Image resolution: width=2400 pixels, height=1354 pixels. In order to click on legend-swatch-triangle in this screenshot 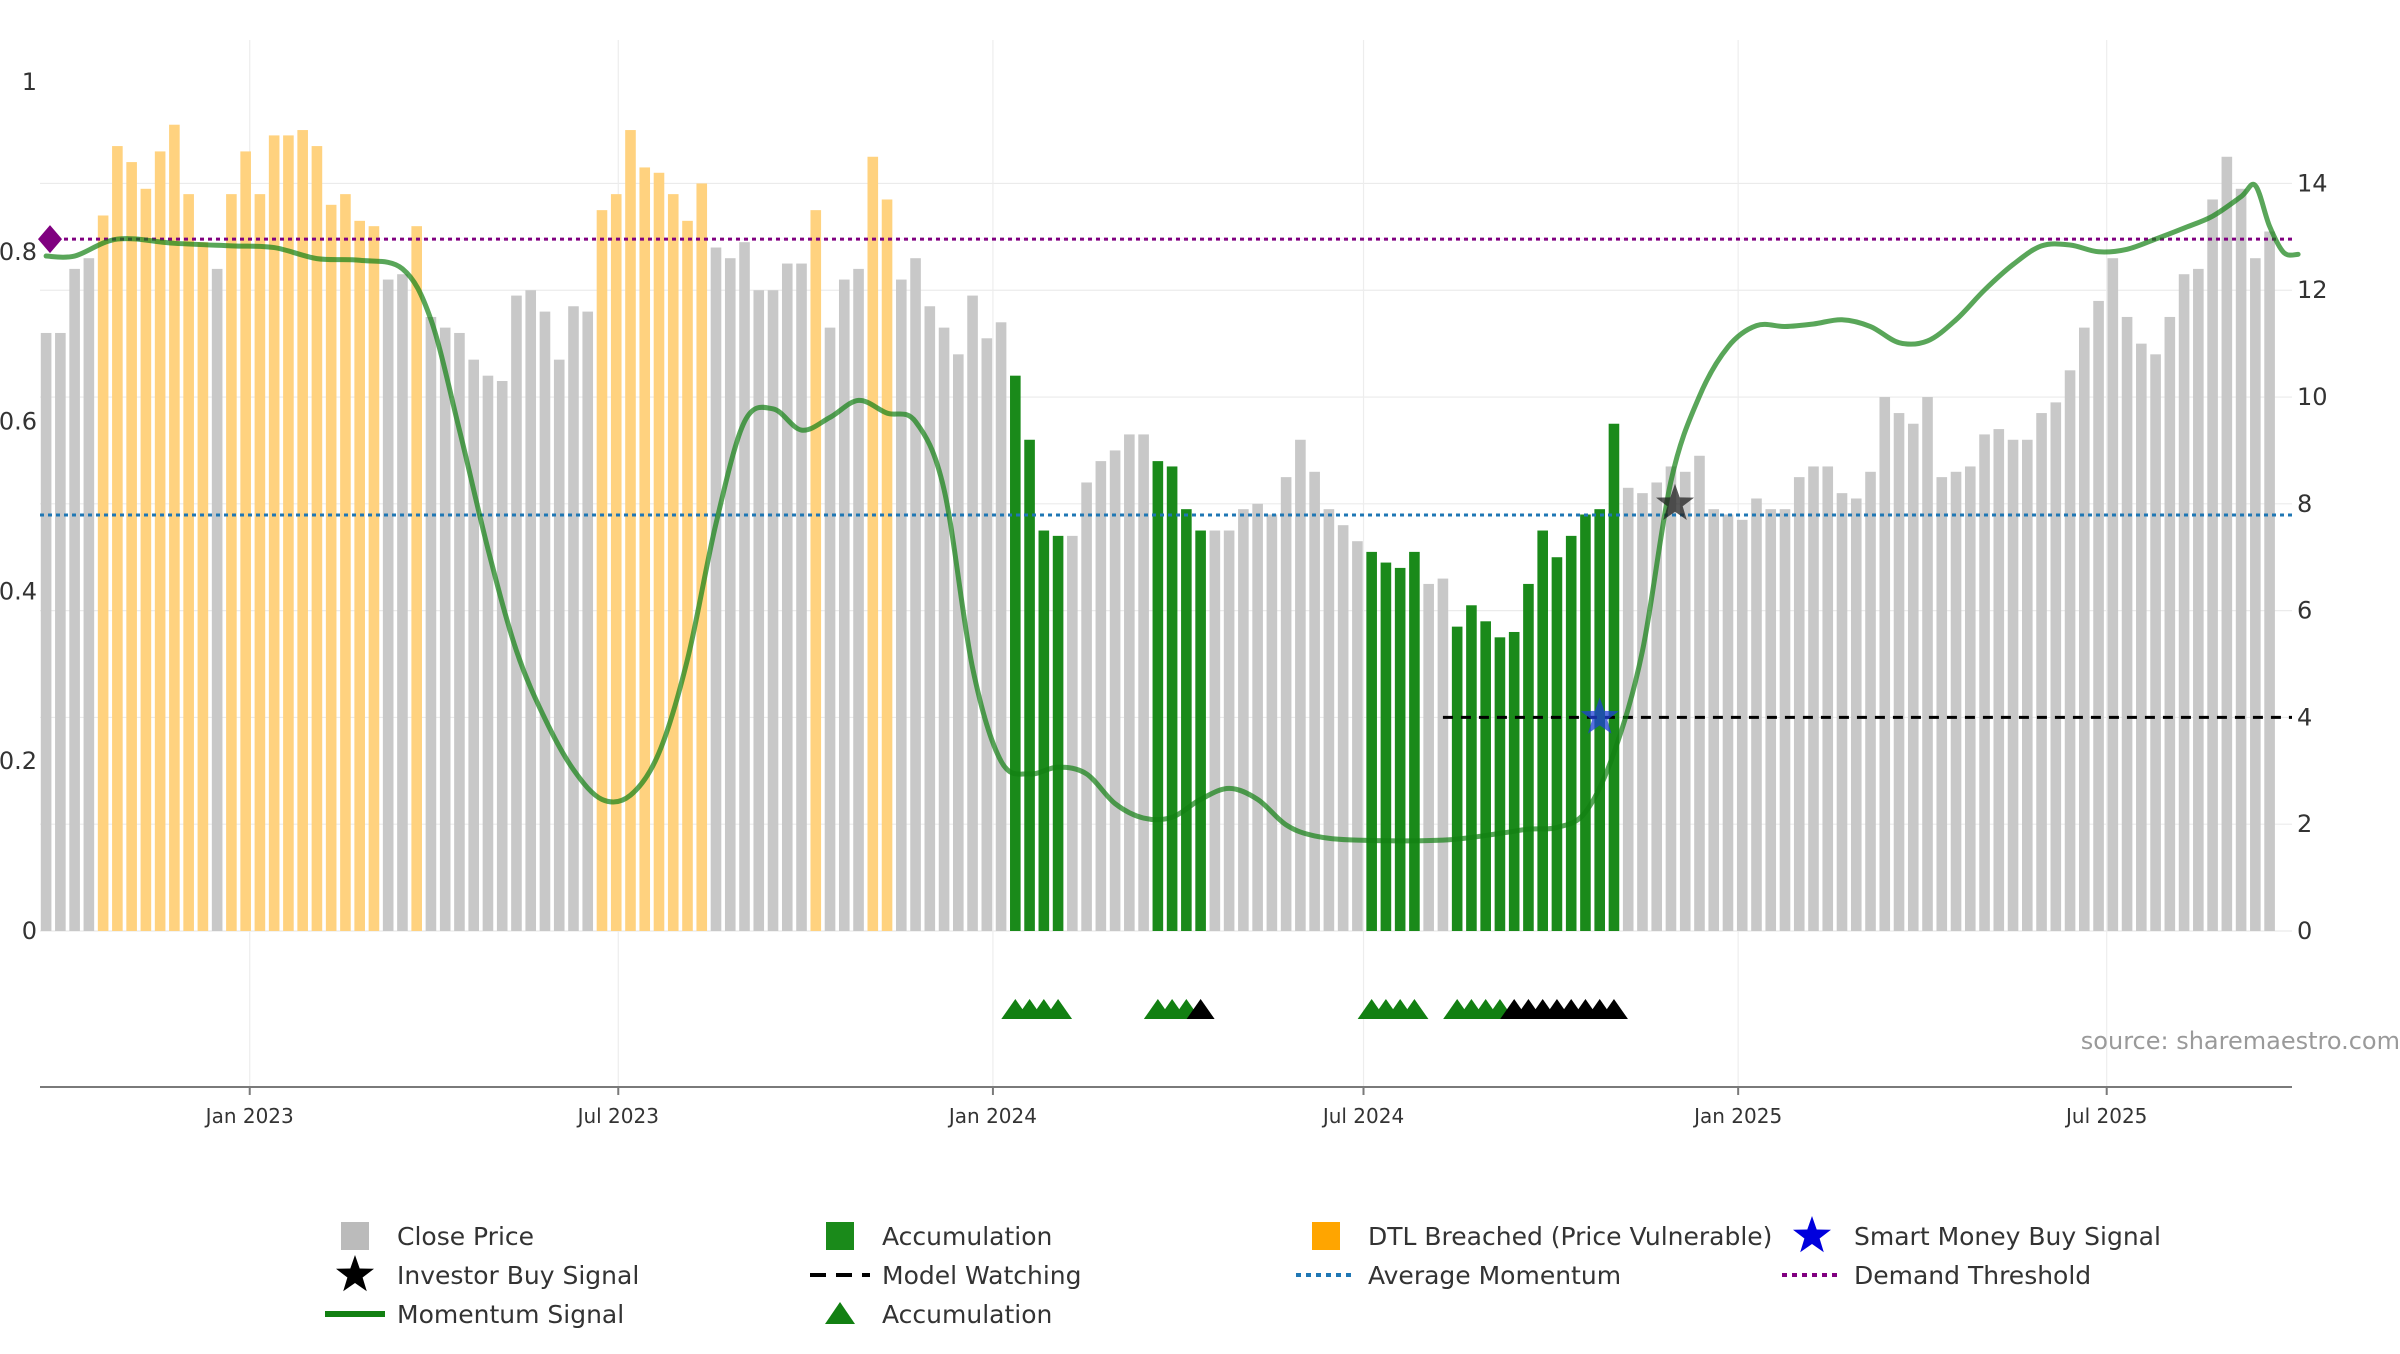, I will do `click(840, 1313)`.